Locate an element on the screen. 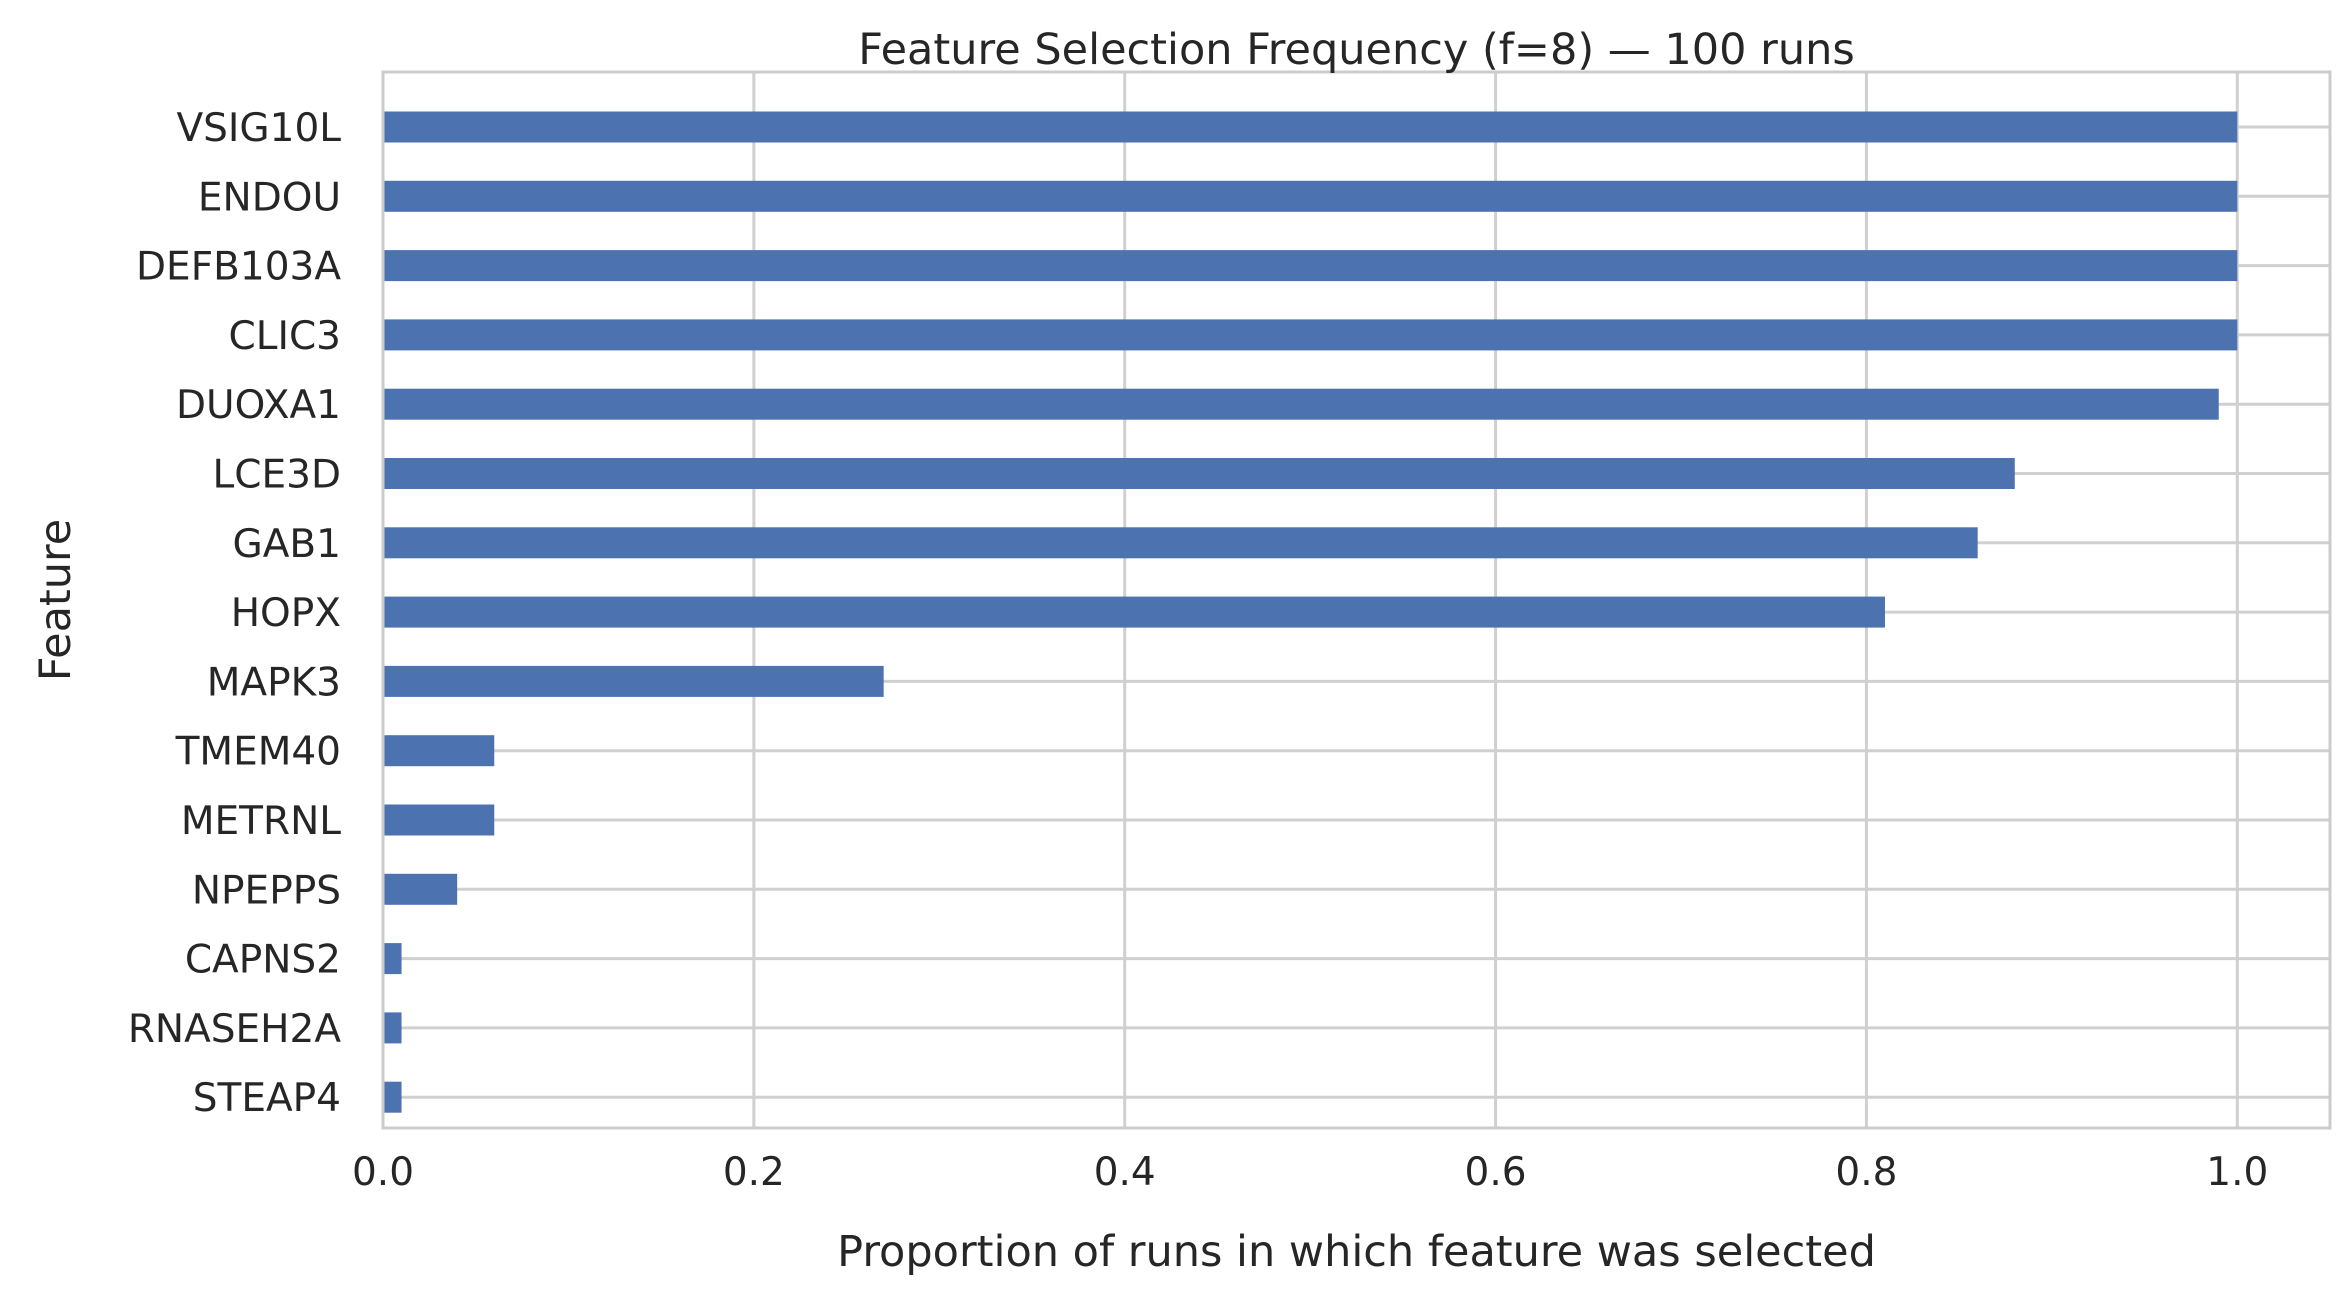 The image size is (2351, 1302). y-tick-label: ENDOU is located at coordinates (269, 197).